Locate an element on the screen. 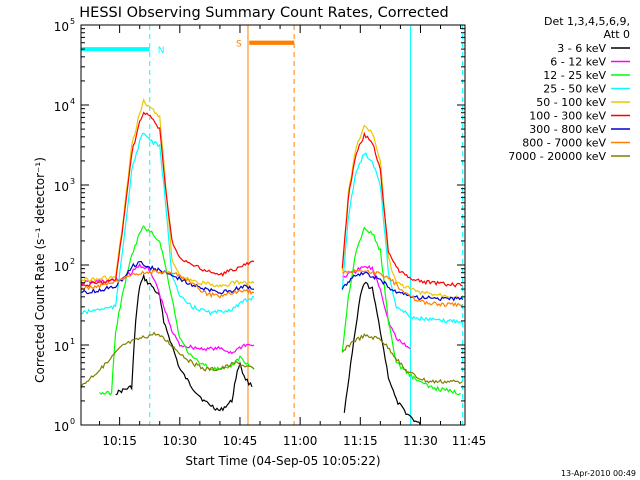  y-axis-label: Corrected Count Rate (s⁻¹ detector⁻¹) is located at coordinates (40, 270).